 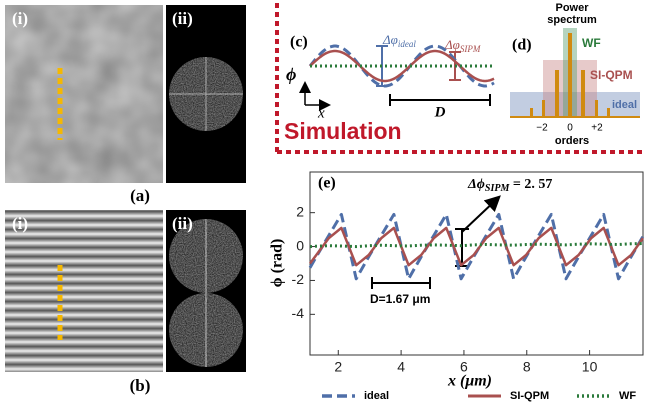 I want to click on legend-label: SI-QPM, so click(x=529, y=396).